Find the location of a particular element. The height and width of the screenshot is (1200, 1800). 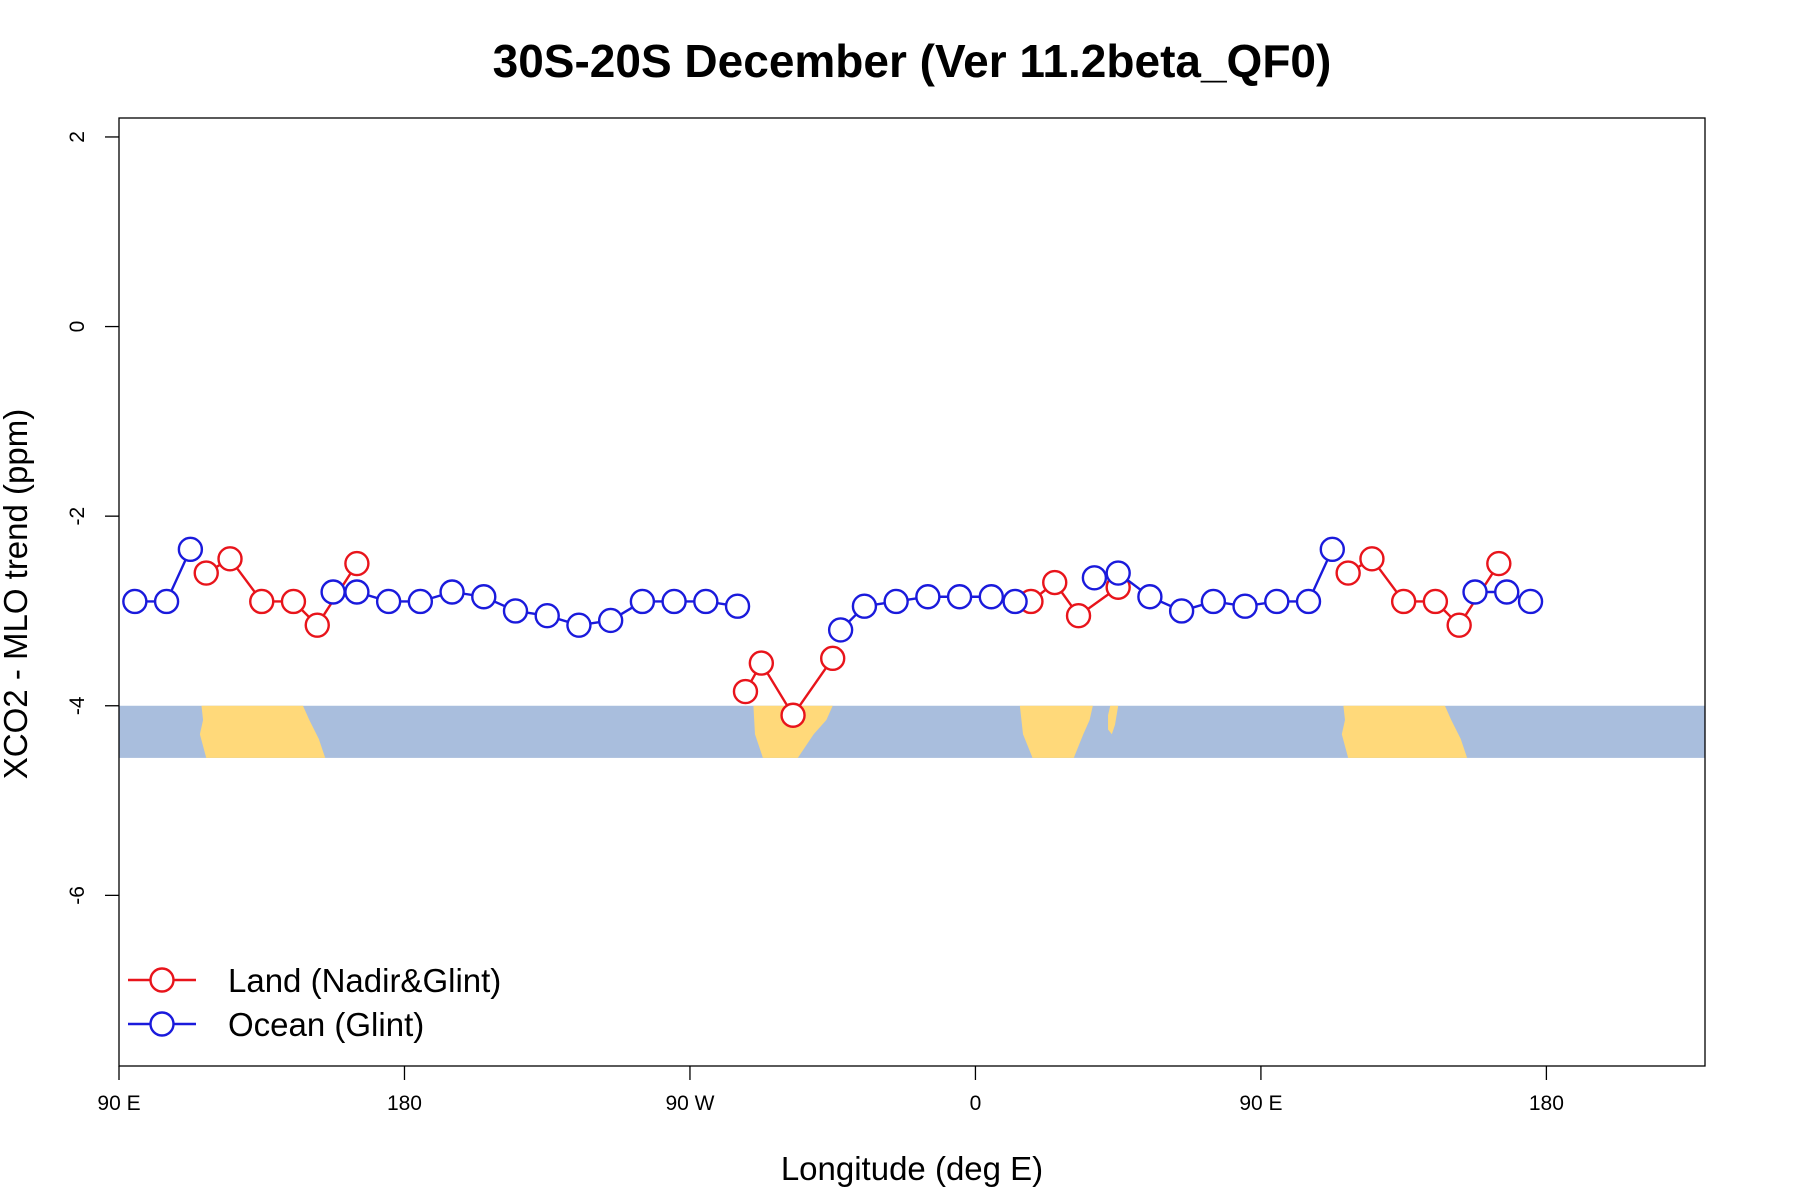

legend-item-ocean: Ocean (Glint) is located at coordinates (276, 1024).